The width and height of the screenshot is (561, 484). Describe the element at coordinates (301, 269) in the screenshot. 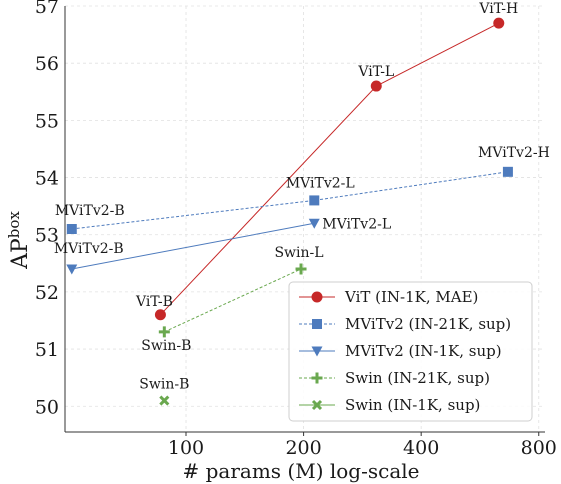

I see `data-point-swin-in-21k-sup-swin-l` at that location.